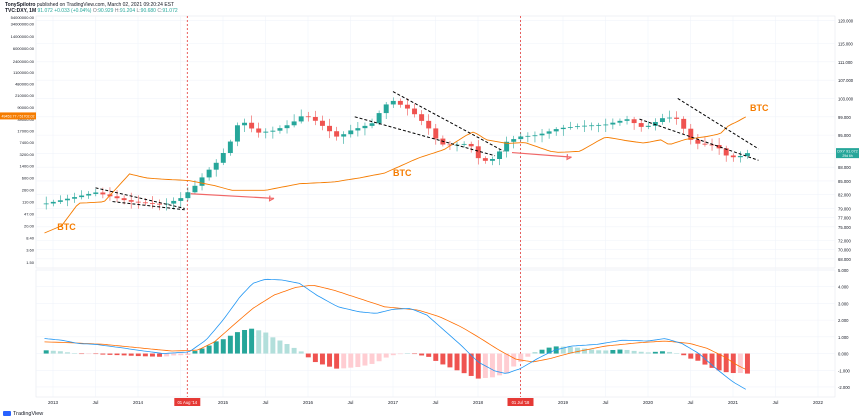 The height and width of the screenshot is (419, 860). What do you see at coordinates (844, 387) in the screenshot?
I see `macd-axis-tick-label: -2.000` at bounding box center [844, 387].